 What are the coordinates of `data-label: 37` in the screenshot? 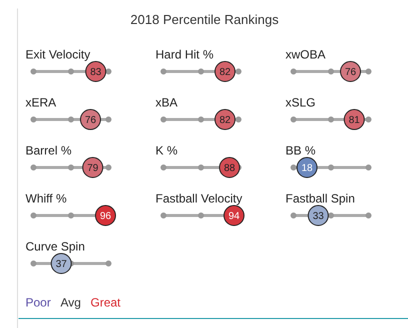 It's located at (62, 264).